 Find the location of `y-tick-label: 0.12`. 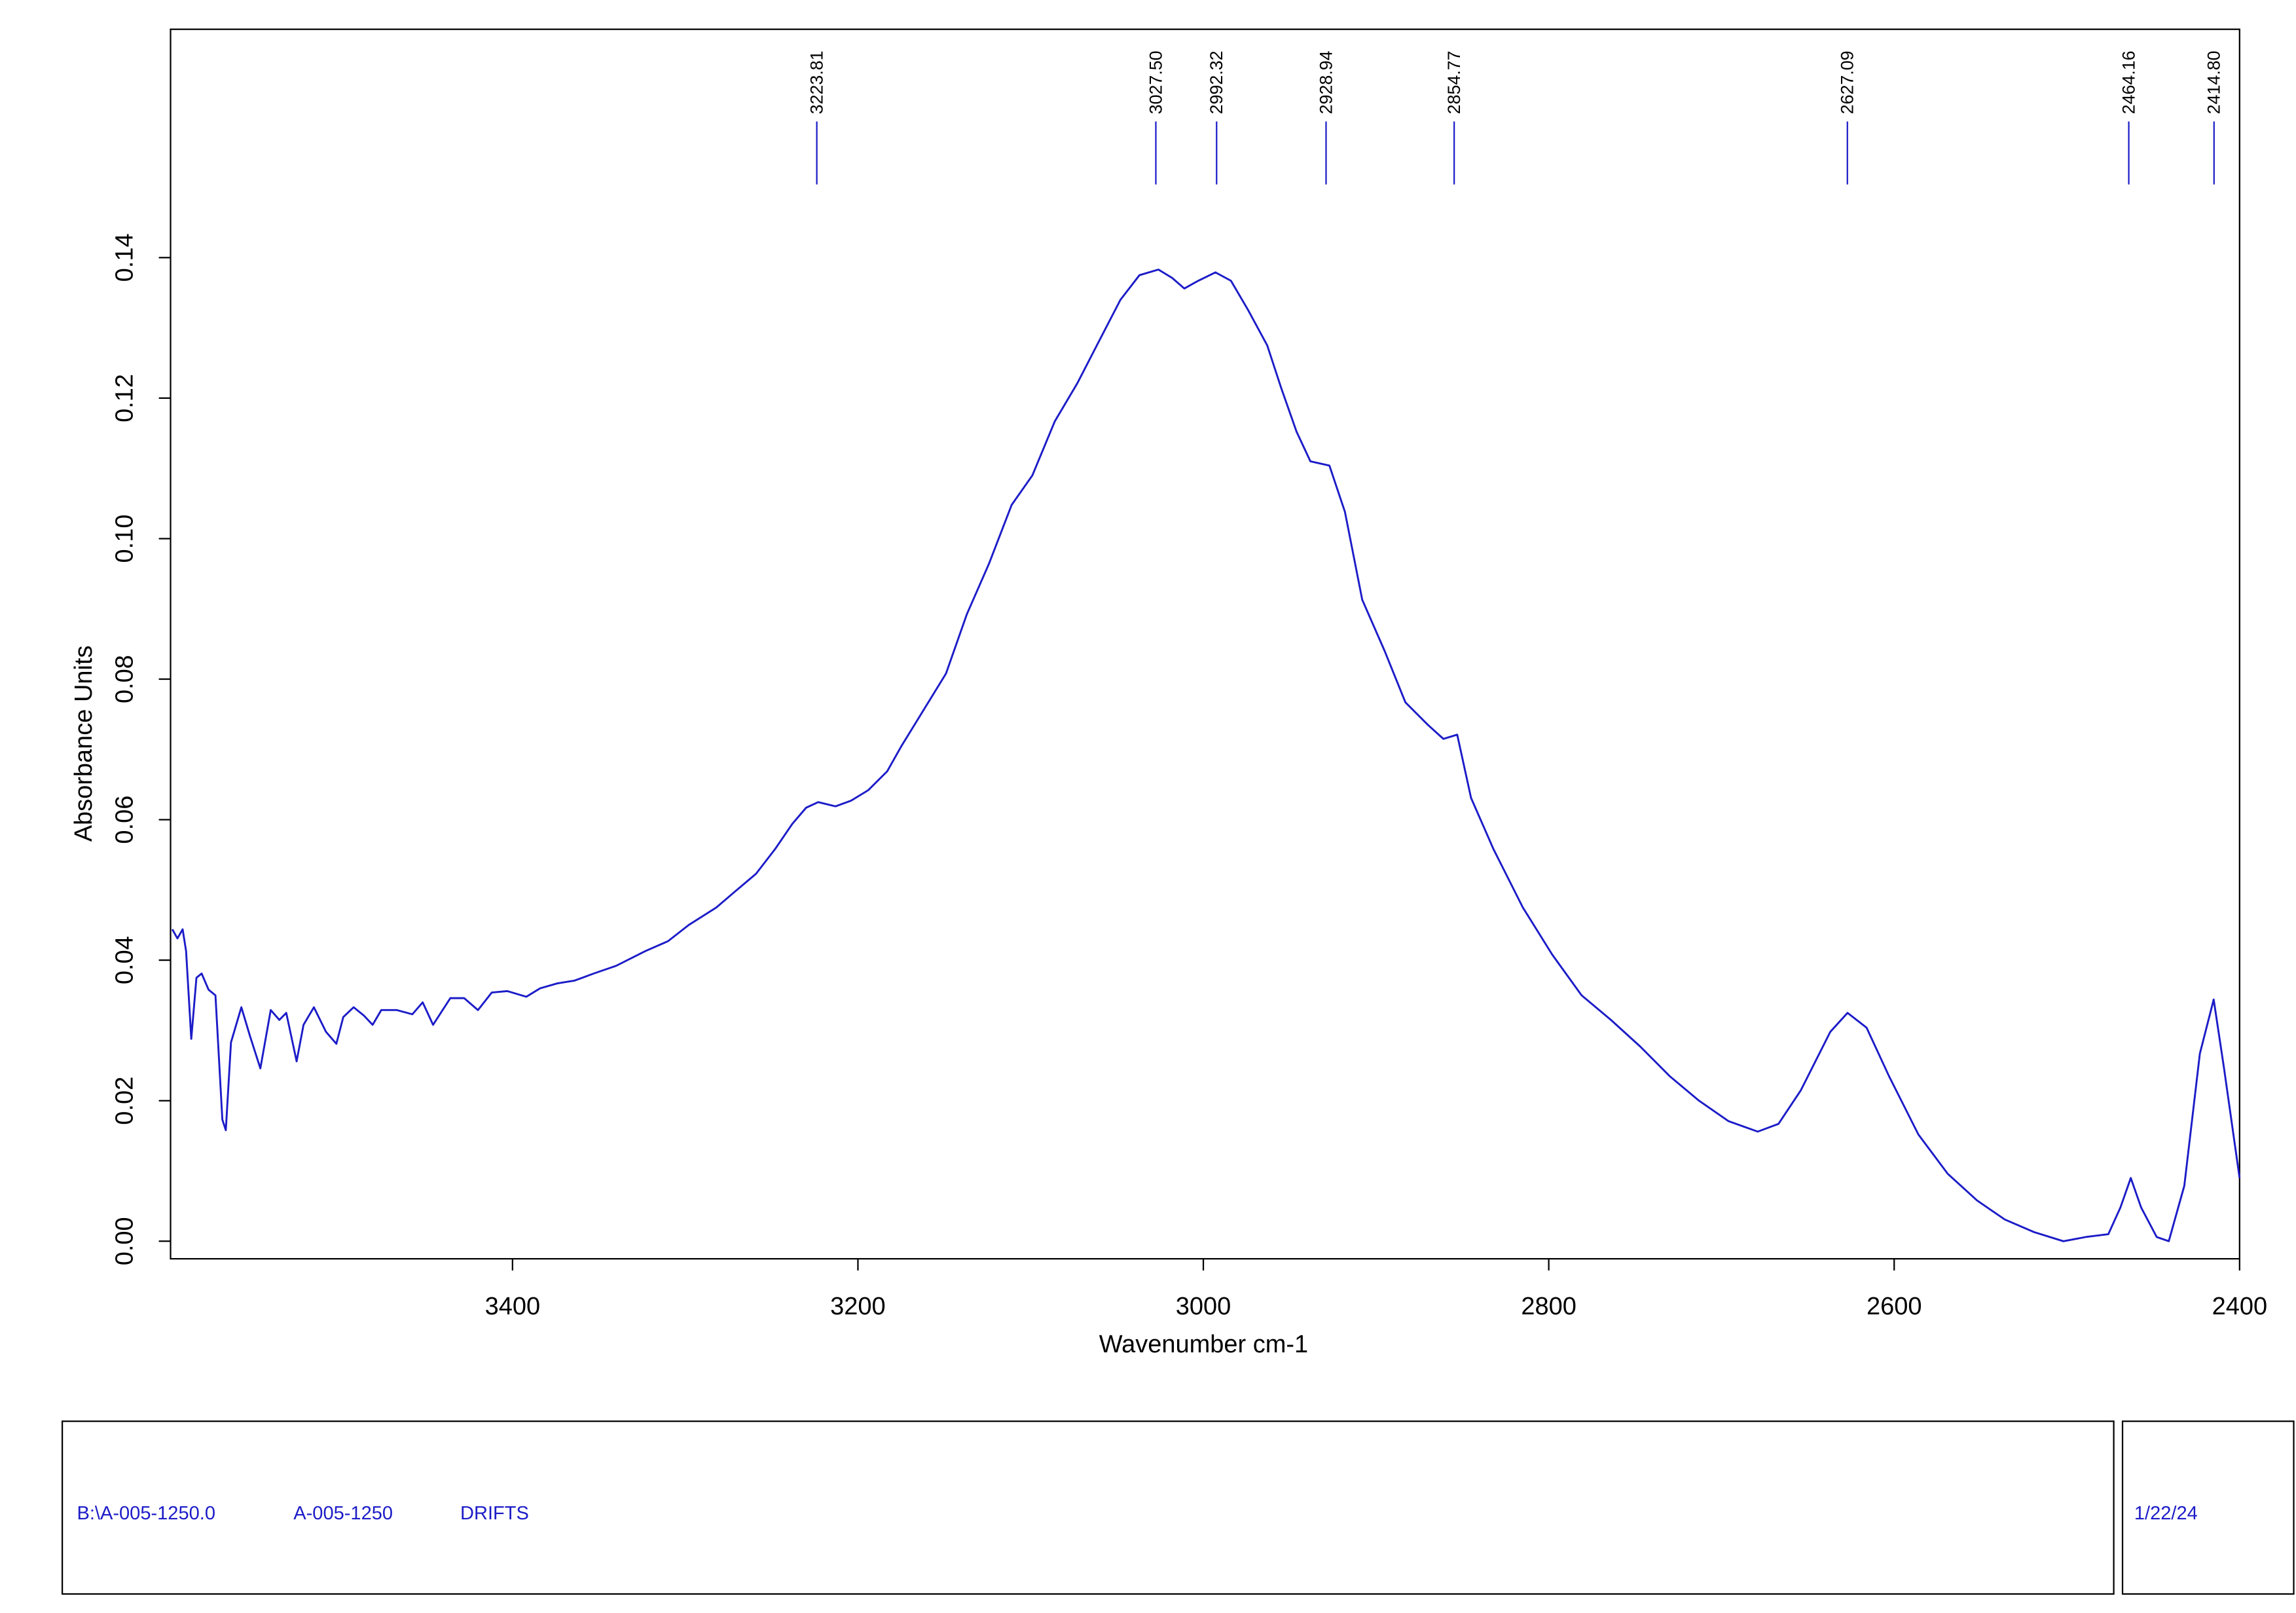

y-tick-label: 0.12 is located at coordinates (124, 398).